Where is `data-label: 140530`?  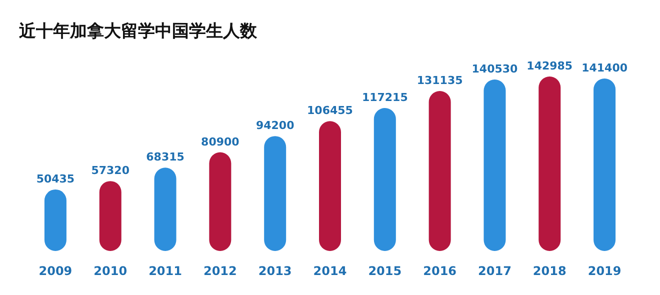
data-label: 140530 is located at coordinates (495, 69).